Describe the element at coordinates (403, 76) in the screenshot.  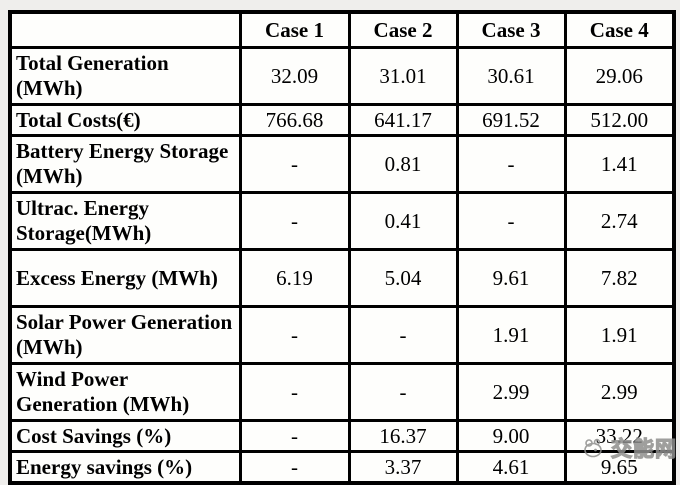
I see `cell-value: 31.01` at that location.